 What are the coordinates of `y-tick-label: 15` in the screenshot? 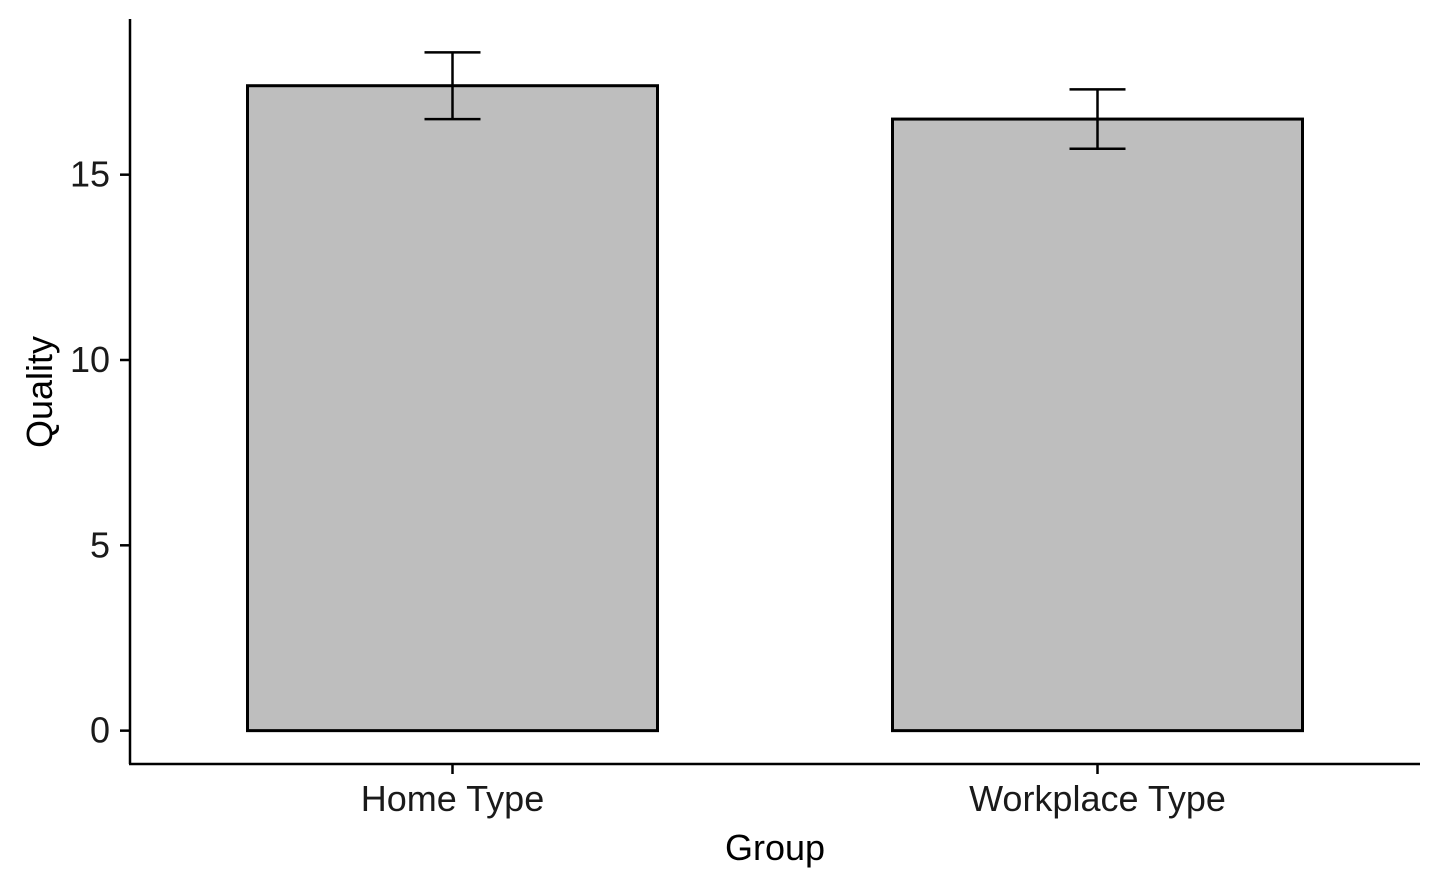 It's located at (90, 174).